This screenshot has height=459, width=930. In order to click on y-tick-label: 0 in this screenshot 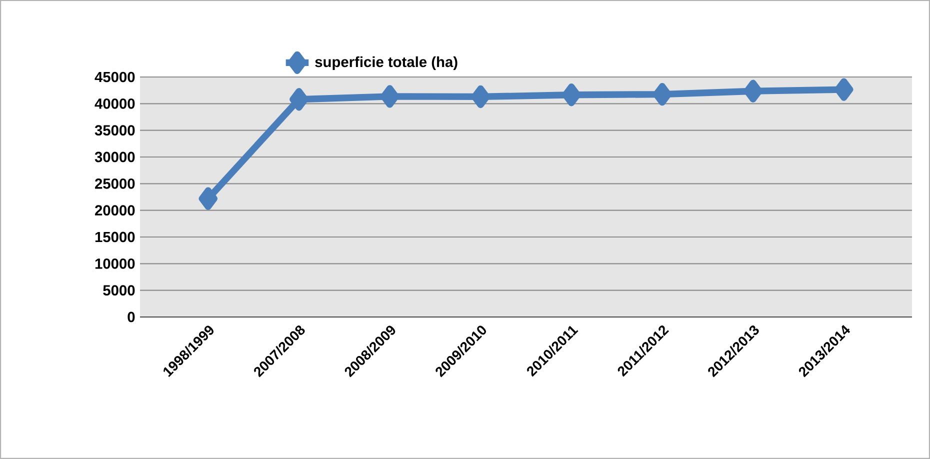, I will do `click(131, 317)`.